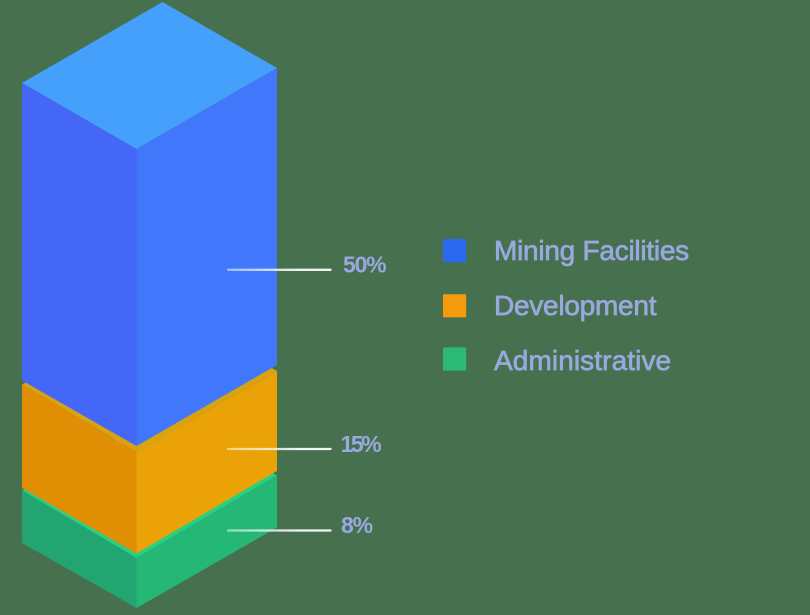 The width and height of the screenshot is (810, 615). What do you see at coordinates (582, 360) in the screenshot?
I see `svg-text: Administrative` at bounding box center [582, 360].